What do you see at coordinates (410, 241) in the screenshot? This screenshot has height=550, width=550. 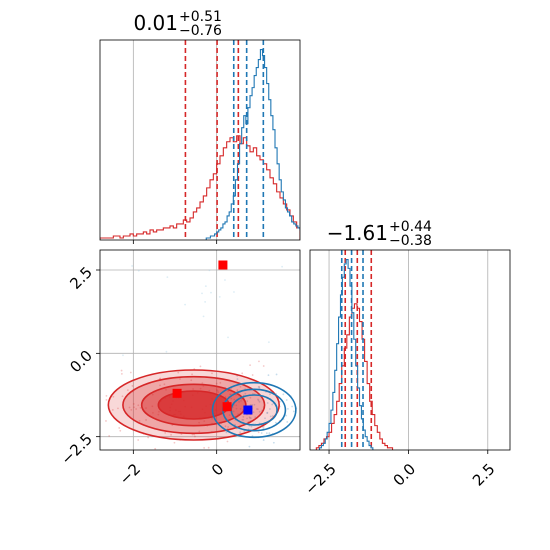 I see `panel-title-lower: −0.38` at bounding box center [410, 241].